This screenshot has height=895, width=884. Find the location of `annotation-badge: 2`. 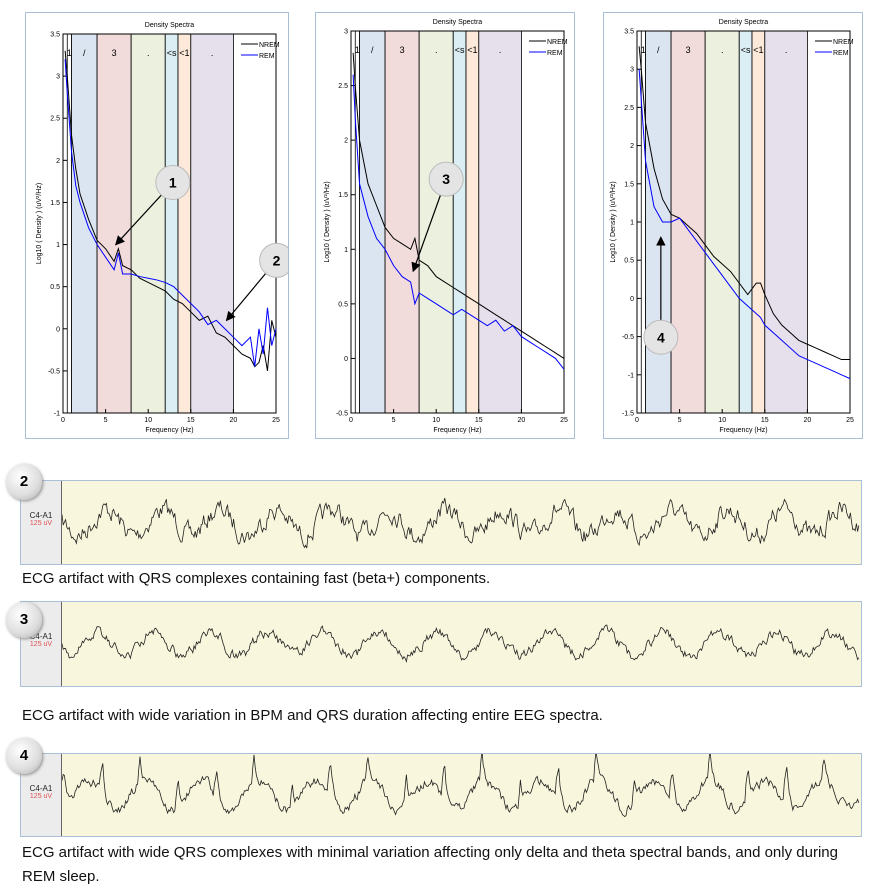

annotation-badge: 2 is located at coordinates (24, 482).